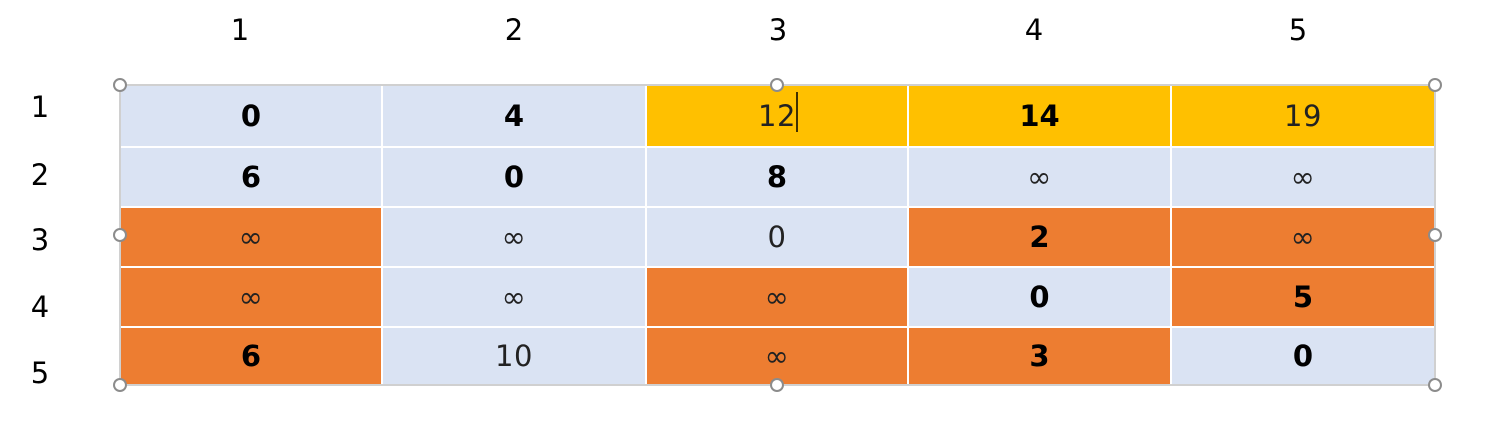 Image resolution: width=1495 pixels, height=425 pixels. I want to click on row-header: 3, so click(40, 240).